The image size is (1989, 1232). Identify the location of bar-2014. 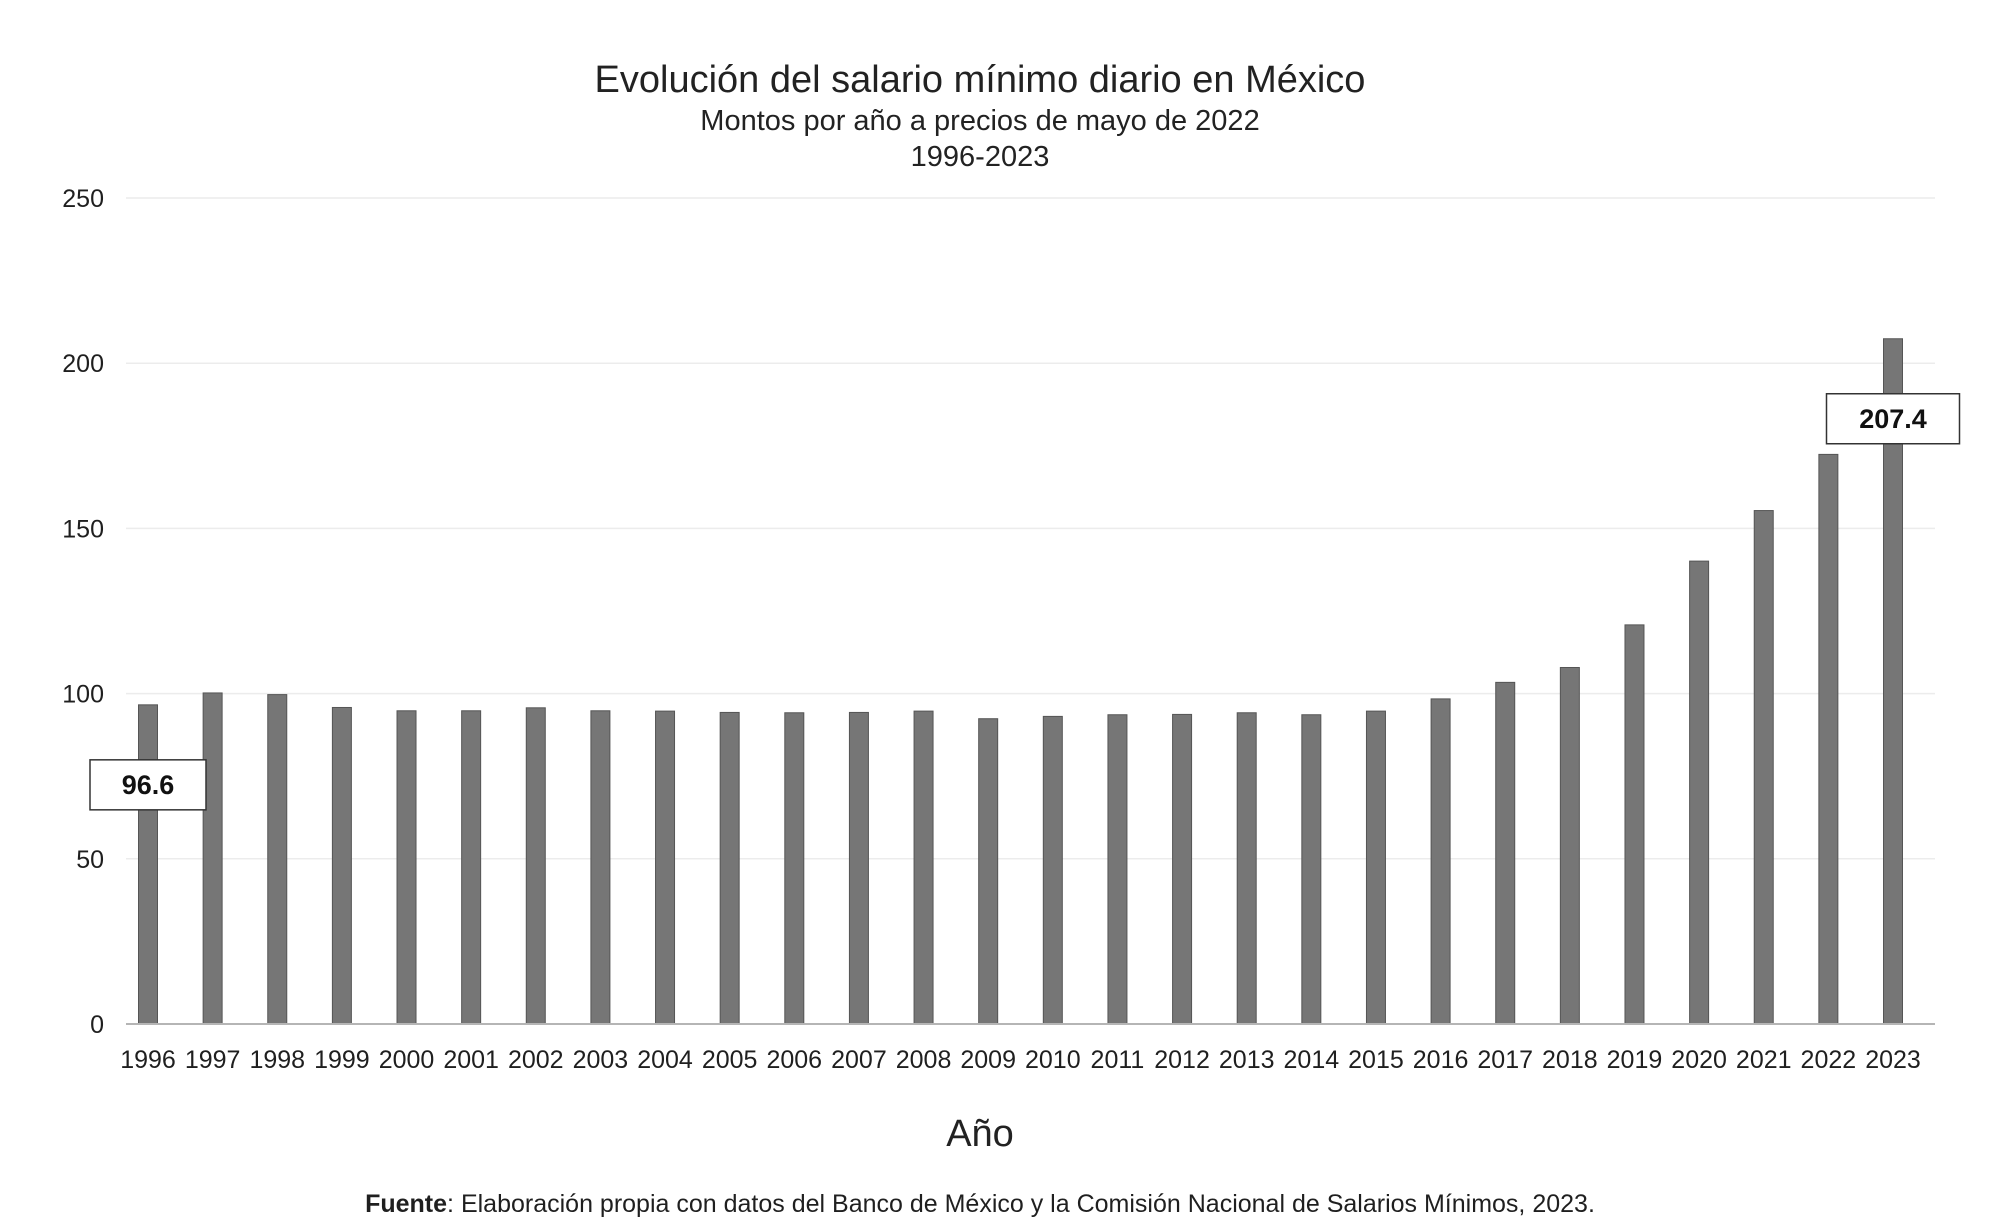
(1311, 869).